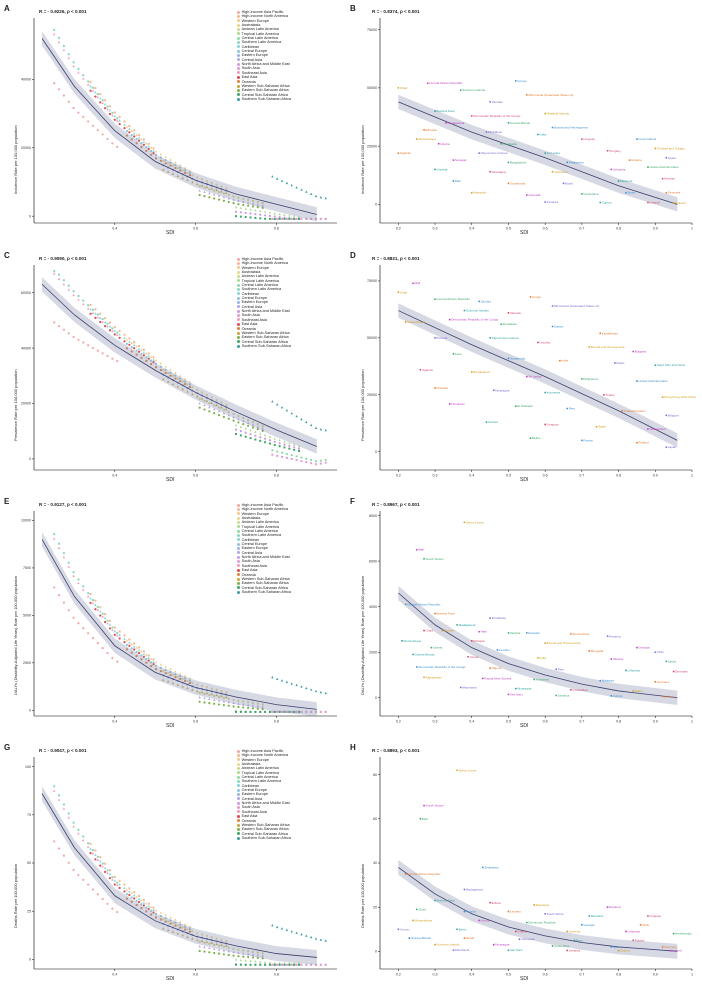 The height and width of the screenshot is (991, 702). Describe the element at coordinates (249, 570) in the screenshot. I see `legend-label: East Asia` at that location.